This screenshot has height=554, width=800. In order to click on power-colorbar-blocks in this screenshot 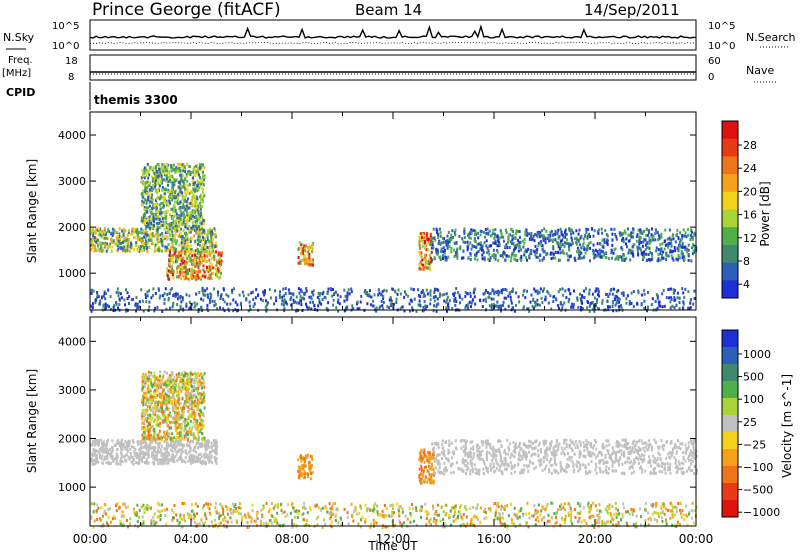, I will do `click(730, 210)`.